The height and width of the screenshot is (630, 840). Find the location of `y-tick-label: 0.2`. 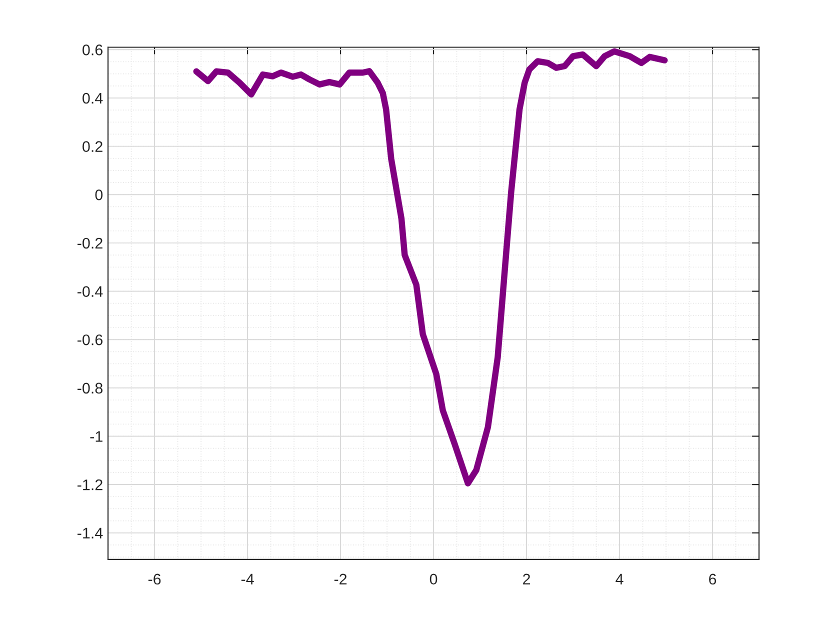

y-tick-label: 0.2 is located at coordinates (92, 146).